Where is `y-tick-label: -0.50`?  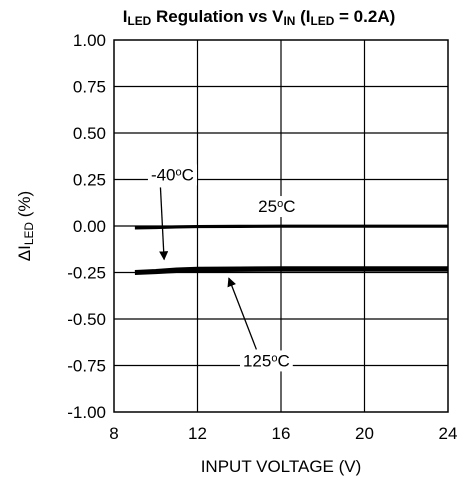
y-tick-label: -0.50 is located at coordinates (86, 319).